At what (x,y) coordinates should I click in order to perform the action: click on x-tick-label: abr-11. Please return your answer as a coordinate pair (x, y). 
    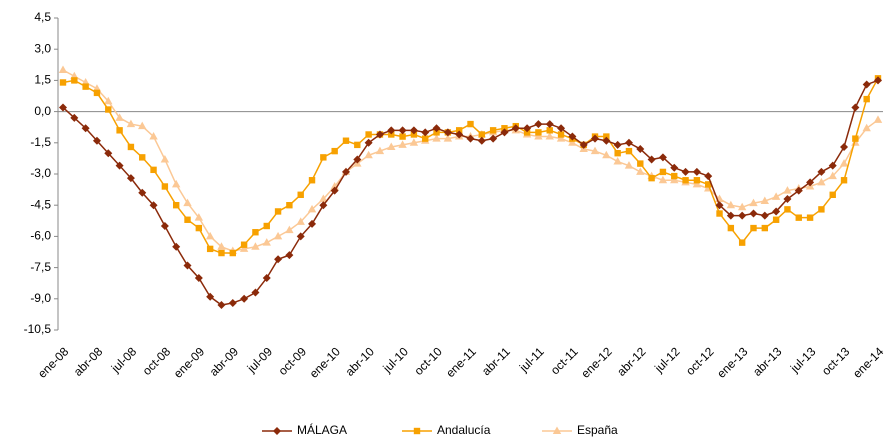
    Looking at the image, I should click on (496, 361).